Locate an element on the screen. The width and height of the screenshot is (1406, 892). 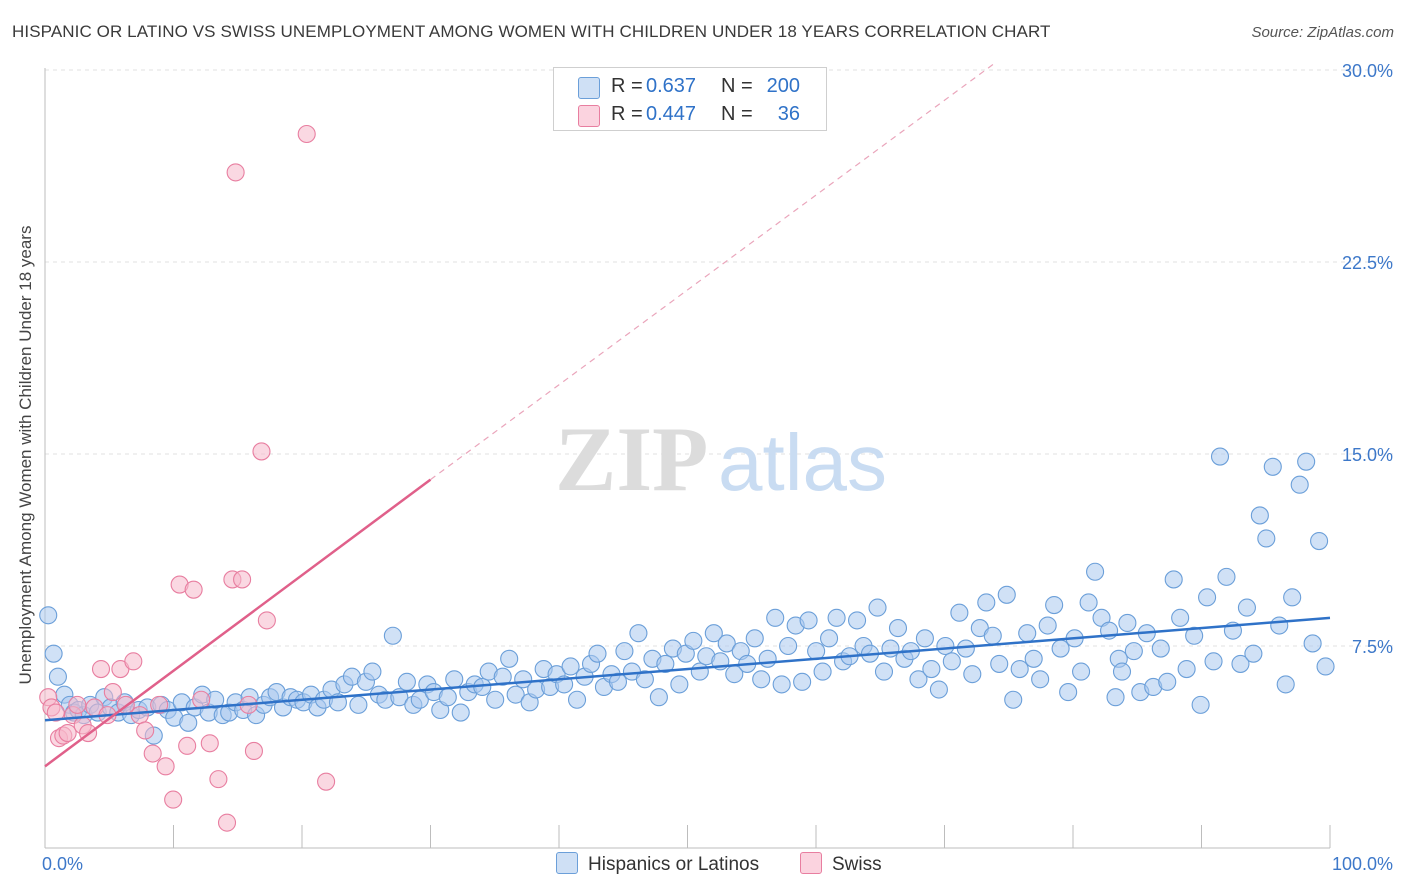
x-tick-label: 100.0% is located at coordinates (1362, 864).